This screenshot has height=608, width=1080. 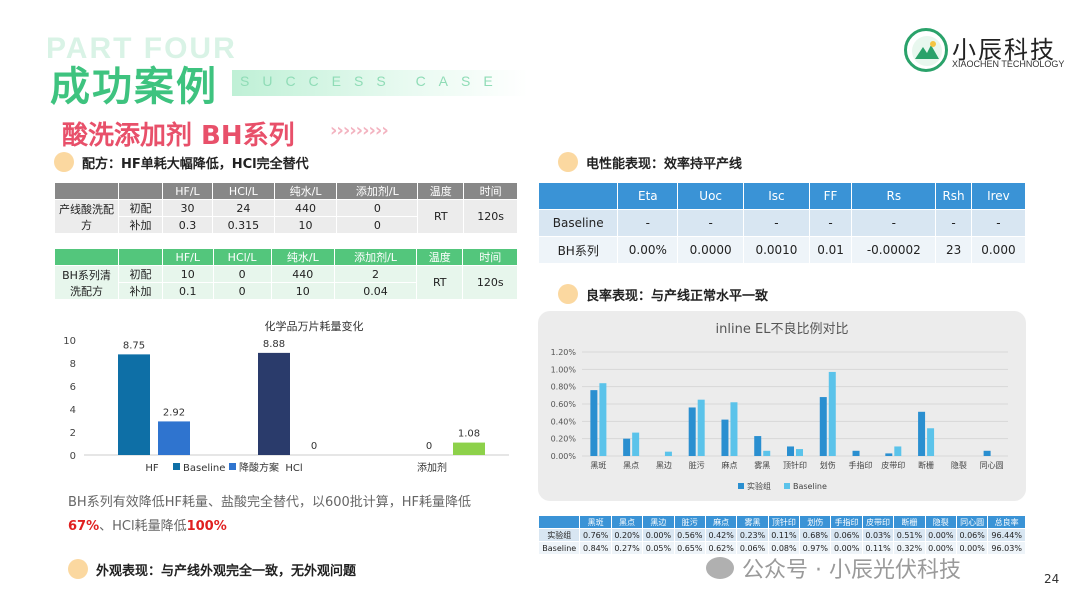 What do you see at coordinates (152, 468) in the screenshot?
I see `x-tick-label: HF` at bounding box center [152, 468].